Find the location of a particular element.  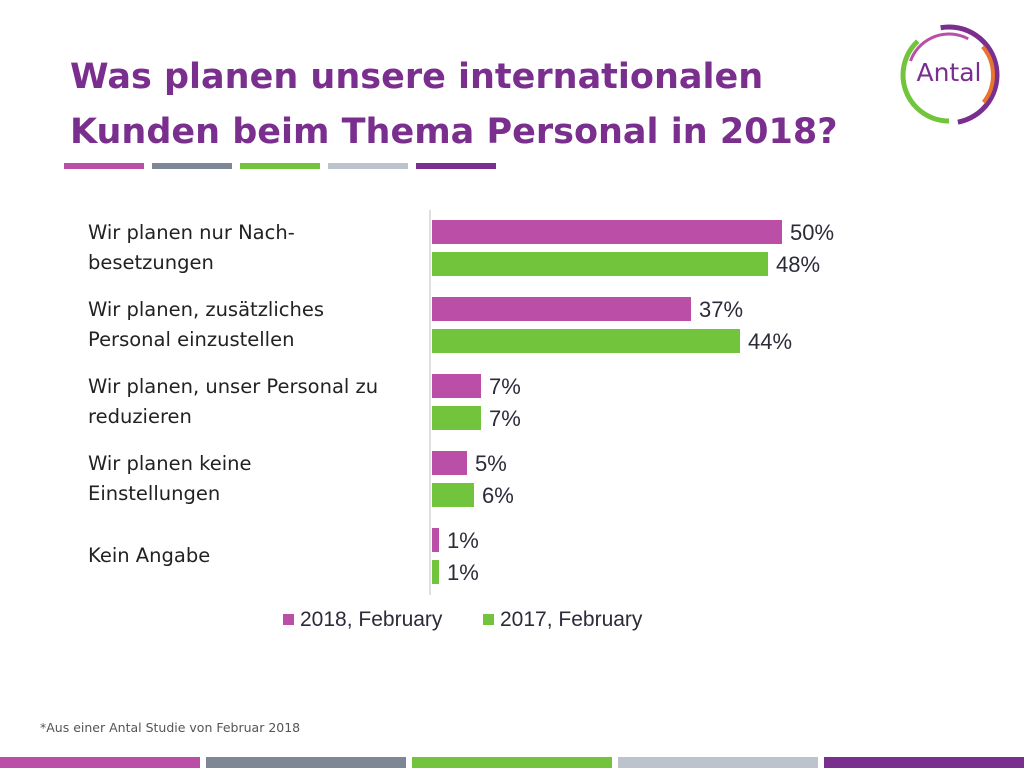

title-line-1: Was planen unsere internationalen is located at coordinates (417, 77).